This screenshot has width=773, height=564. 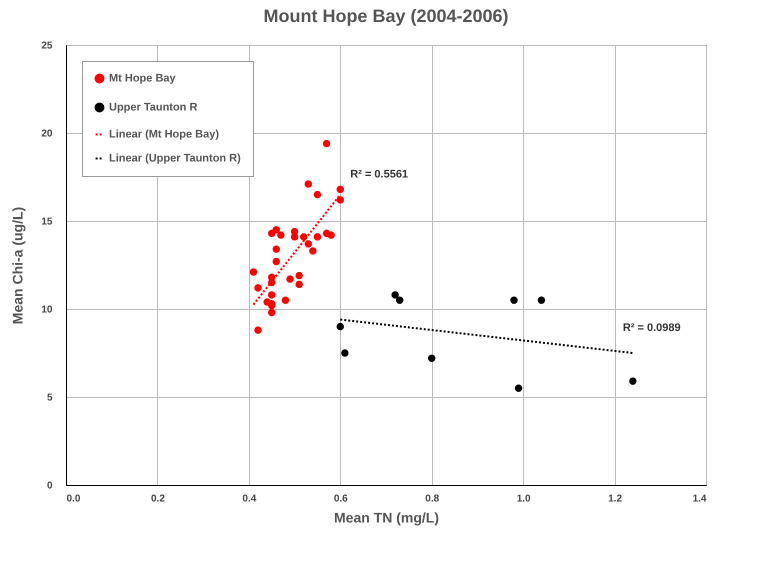 What do you see at coordinates (386, 16) in the screenshot?
I see `chart-title: Mount Hope Bay (2004-2006)` at bounding box center [386, 16].